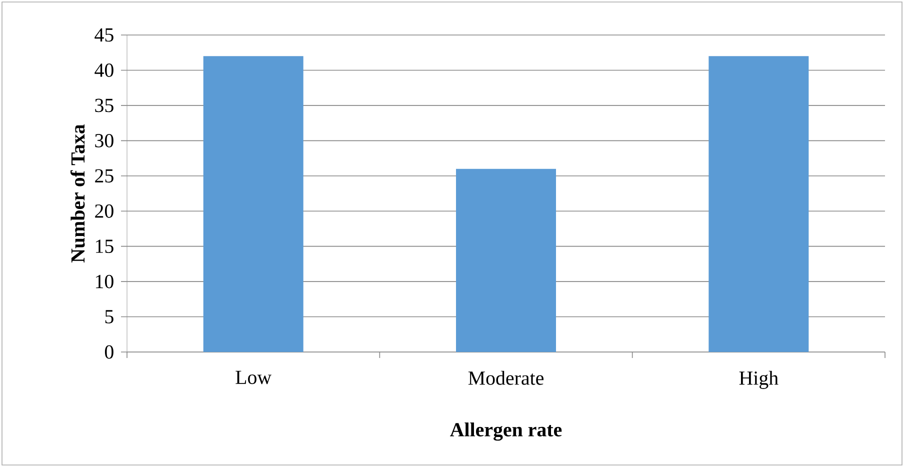  I want to click on y-tick-label: 20, so click(104, 211).